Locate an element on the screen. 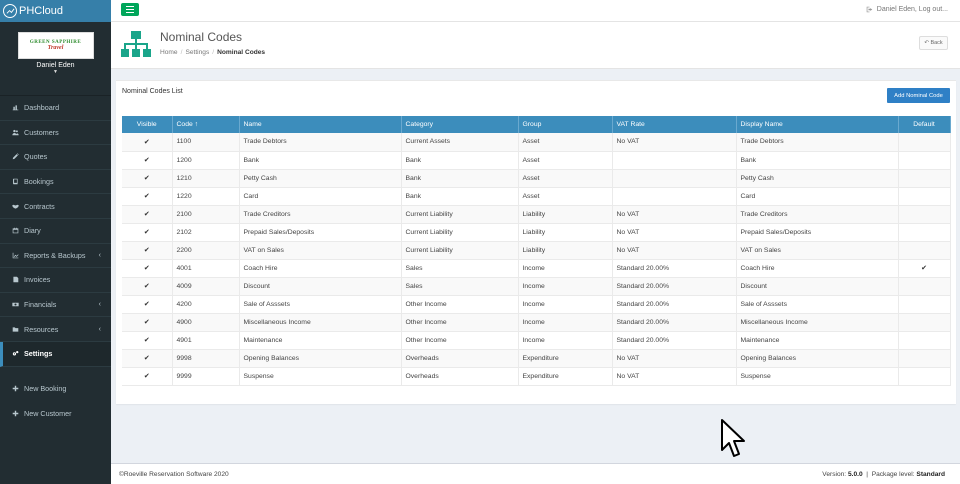 Image resolution: width=960 pixels, height=484 pixels. sidebar-action-new-booking: New Booking is located at coordinates (55, 389).